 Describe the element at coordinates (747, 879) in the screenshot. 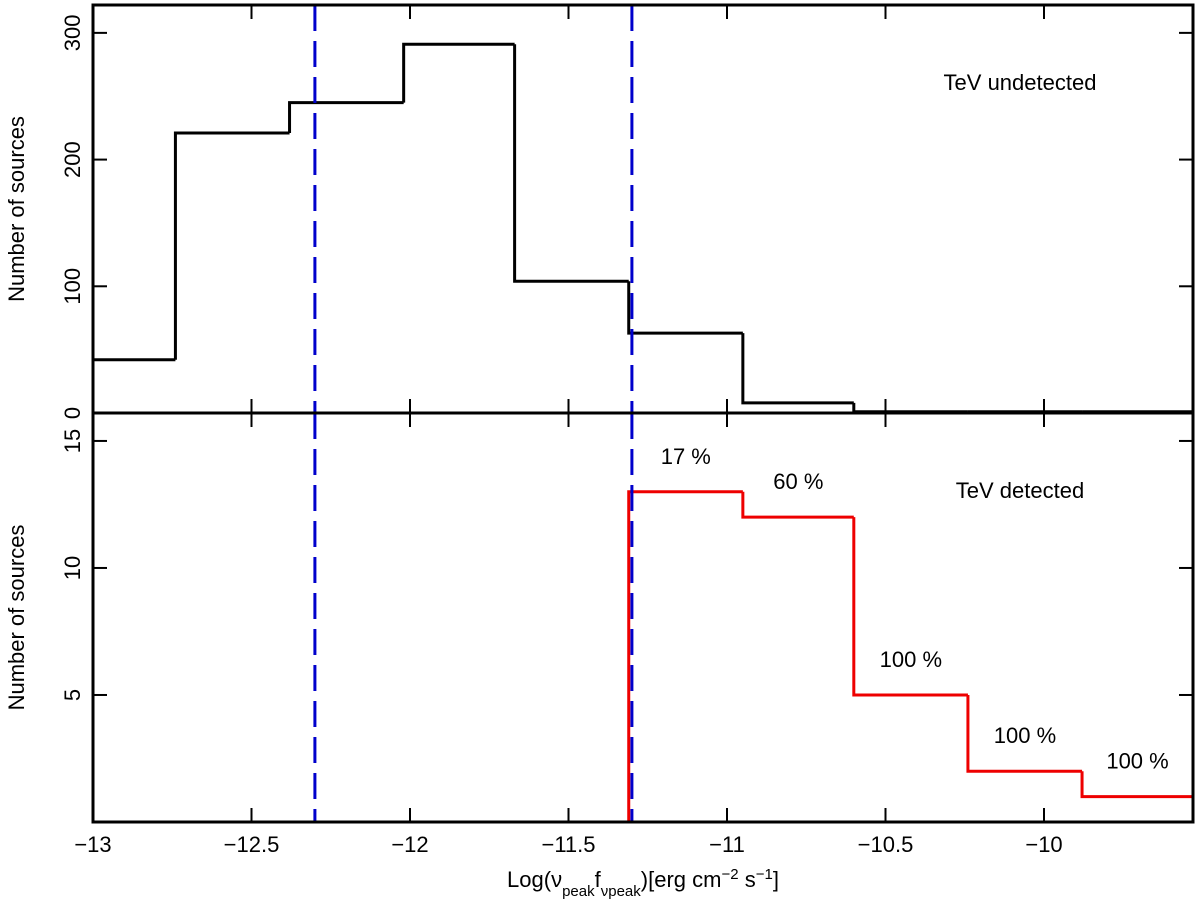

I see `x-axis-label-part: s` at that location.